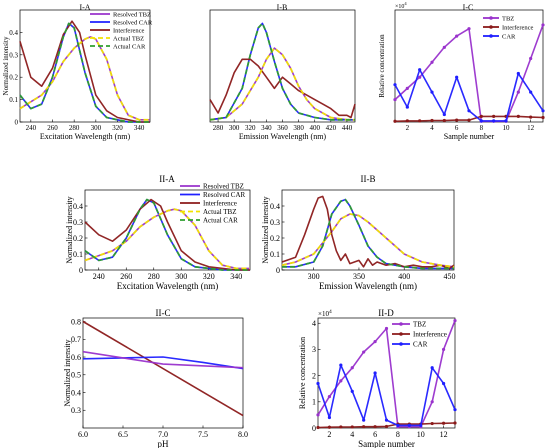 The width and height of the screenshot is (550, 448). What do you see at coordinates (13, 100) in the screenshot?
I see `y-tick-label: 0.1` at bounding box center [13, 100].